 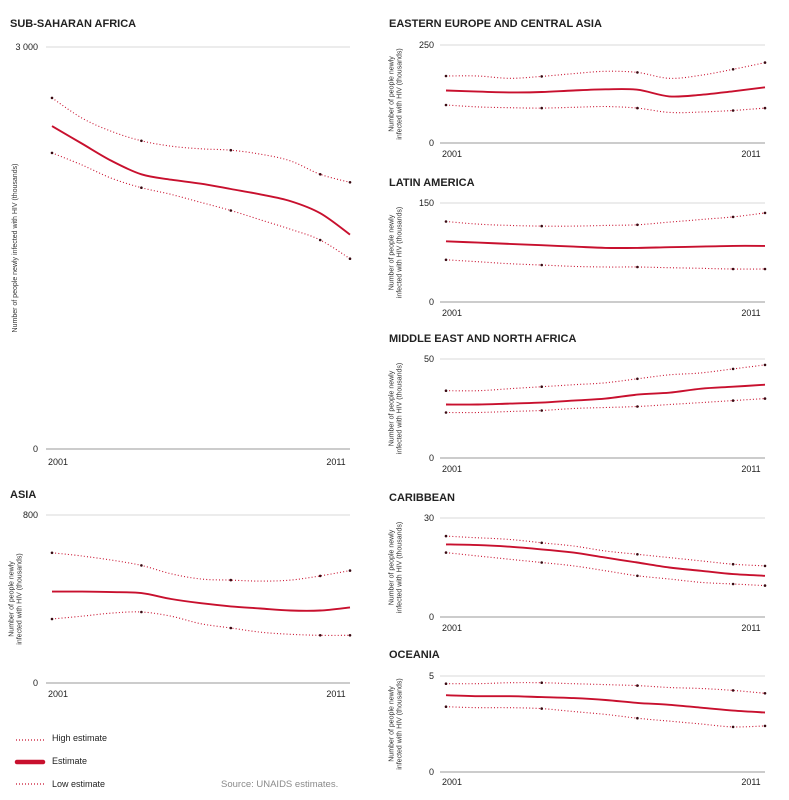 I want to click on y-tick-top: 3 000, so click(x=26, y=47).